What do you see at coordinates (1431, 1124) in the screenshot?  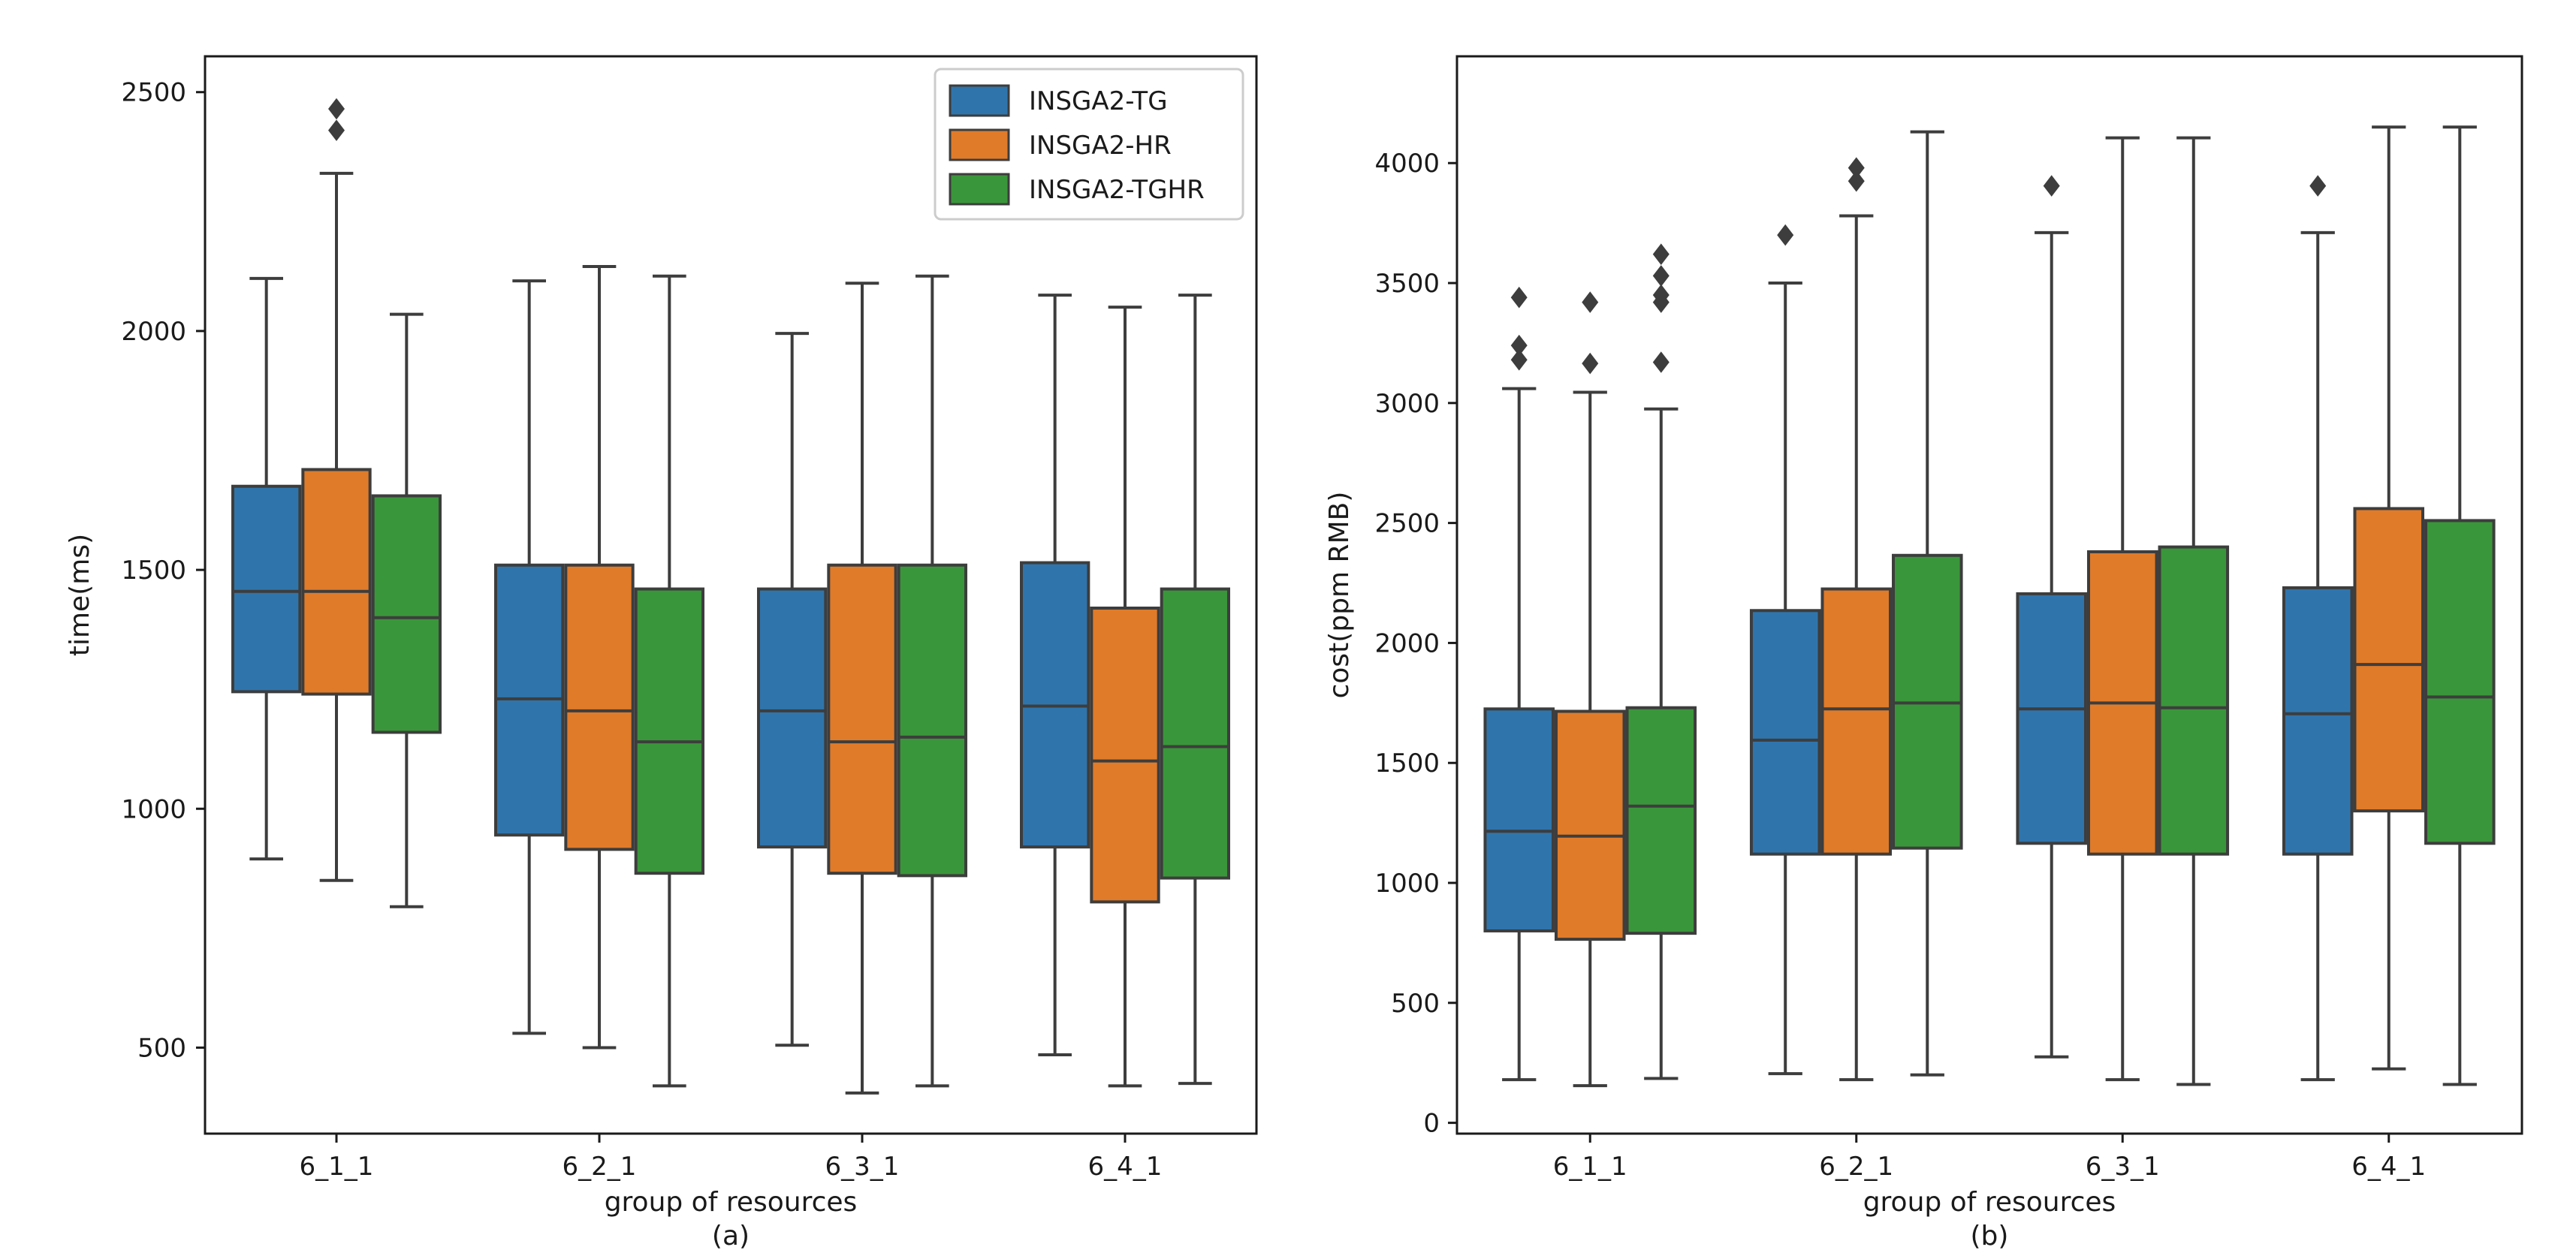 I see `y-tick-label: 0` at bounding box center [1431, 1124].